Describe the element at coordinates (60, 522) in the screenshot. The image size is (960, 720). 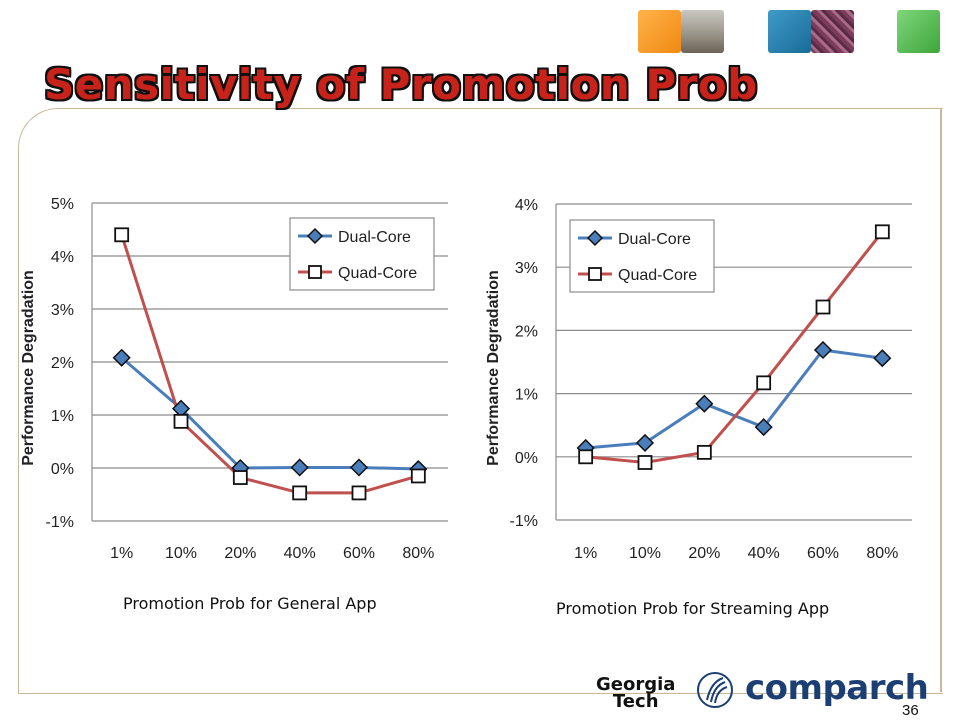
I see `general-ytick-label: -1%` at that location.